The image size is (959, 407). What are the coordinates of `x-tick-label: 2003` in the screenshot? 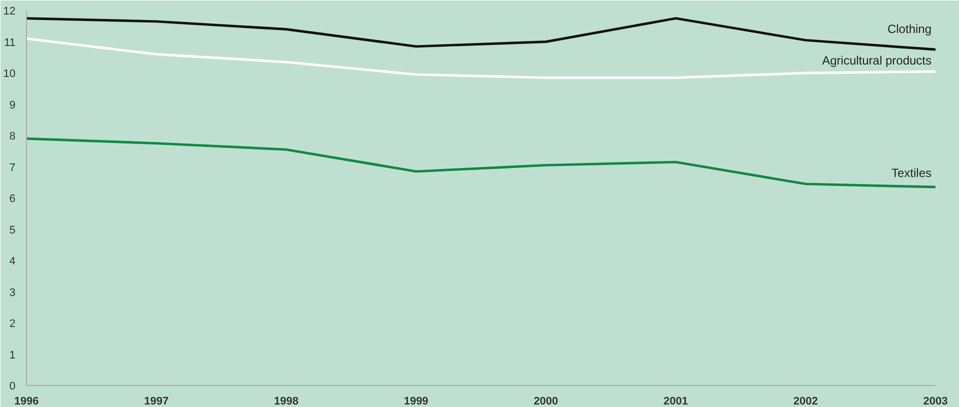 It's located at (935, 401).